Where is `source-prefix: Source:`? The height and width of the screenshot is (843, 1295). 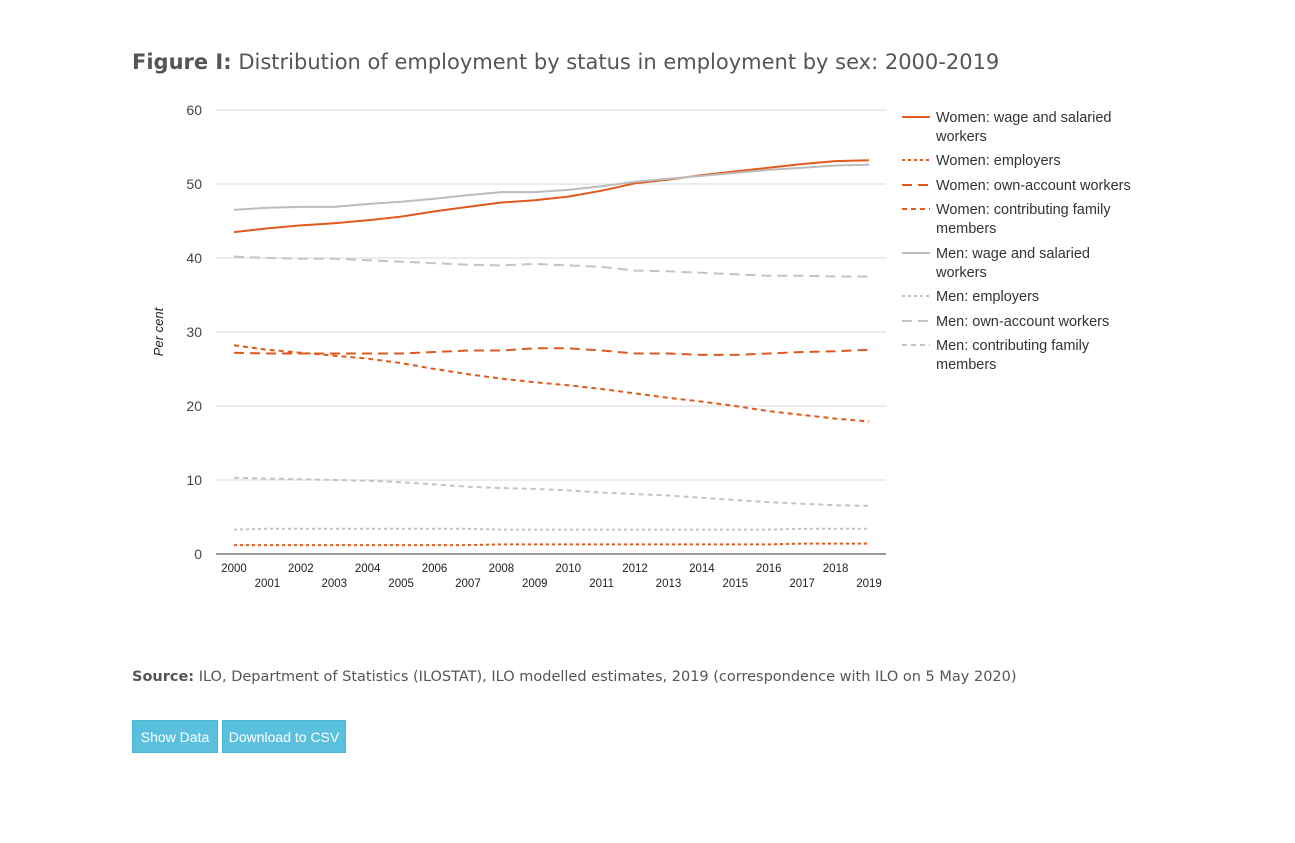
source-prefix: Source: is located at coordinates (163, 677).